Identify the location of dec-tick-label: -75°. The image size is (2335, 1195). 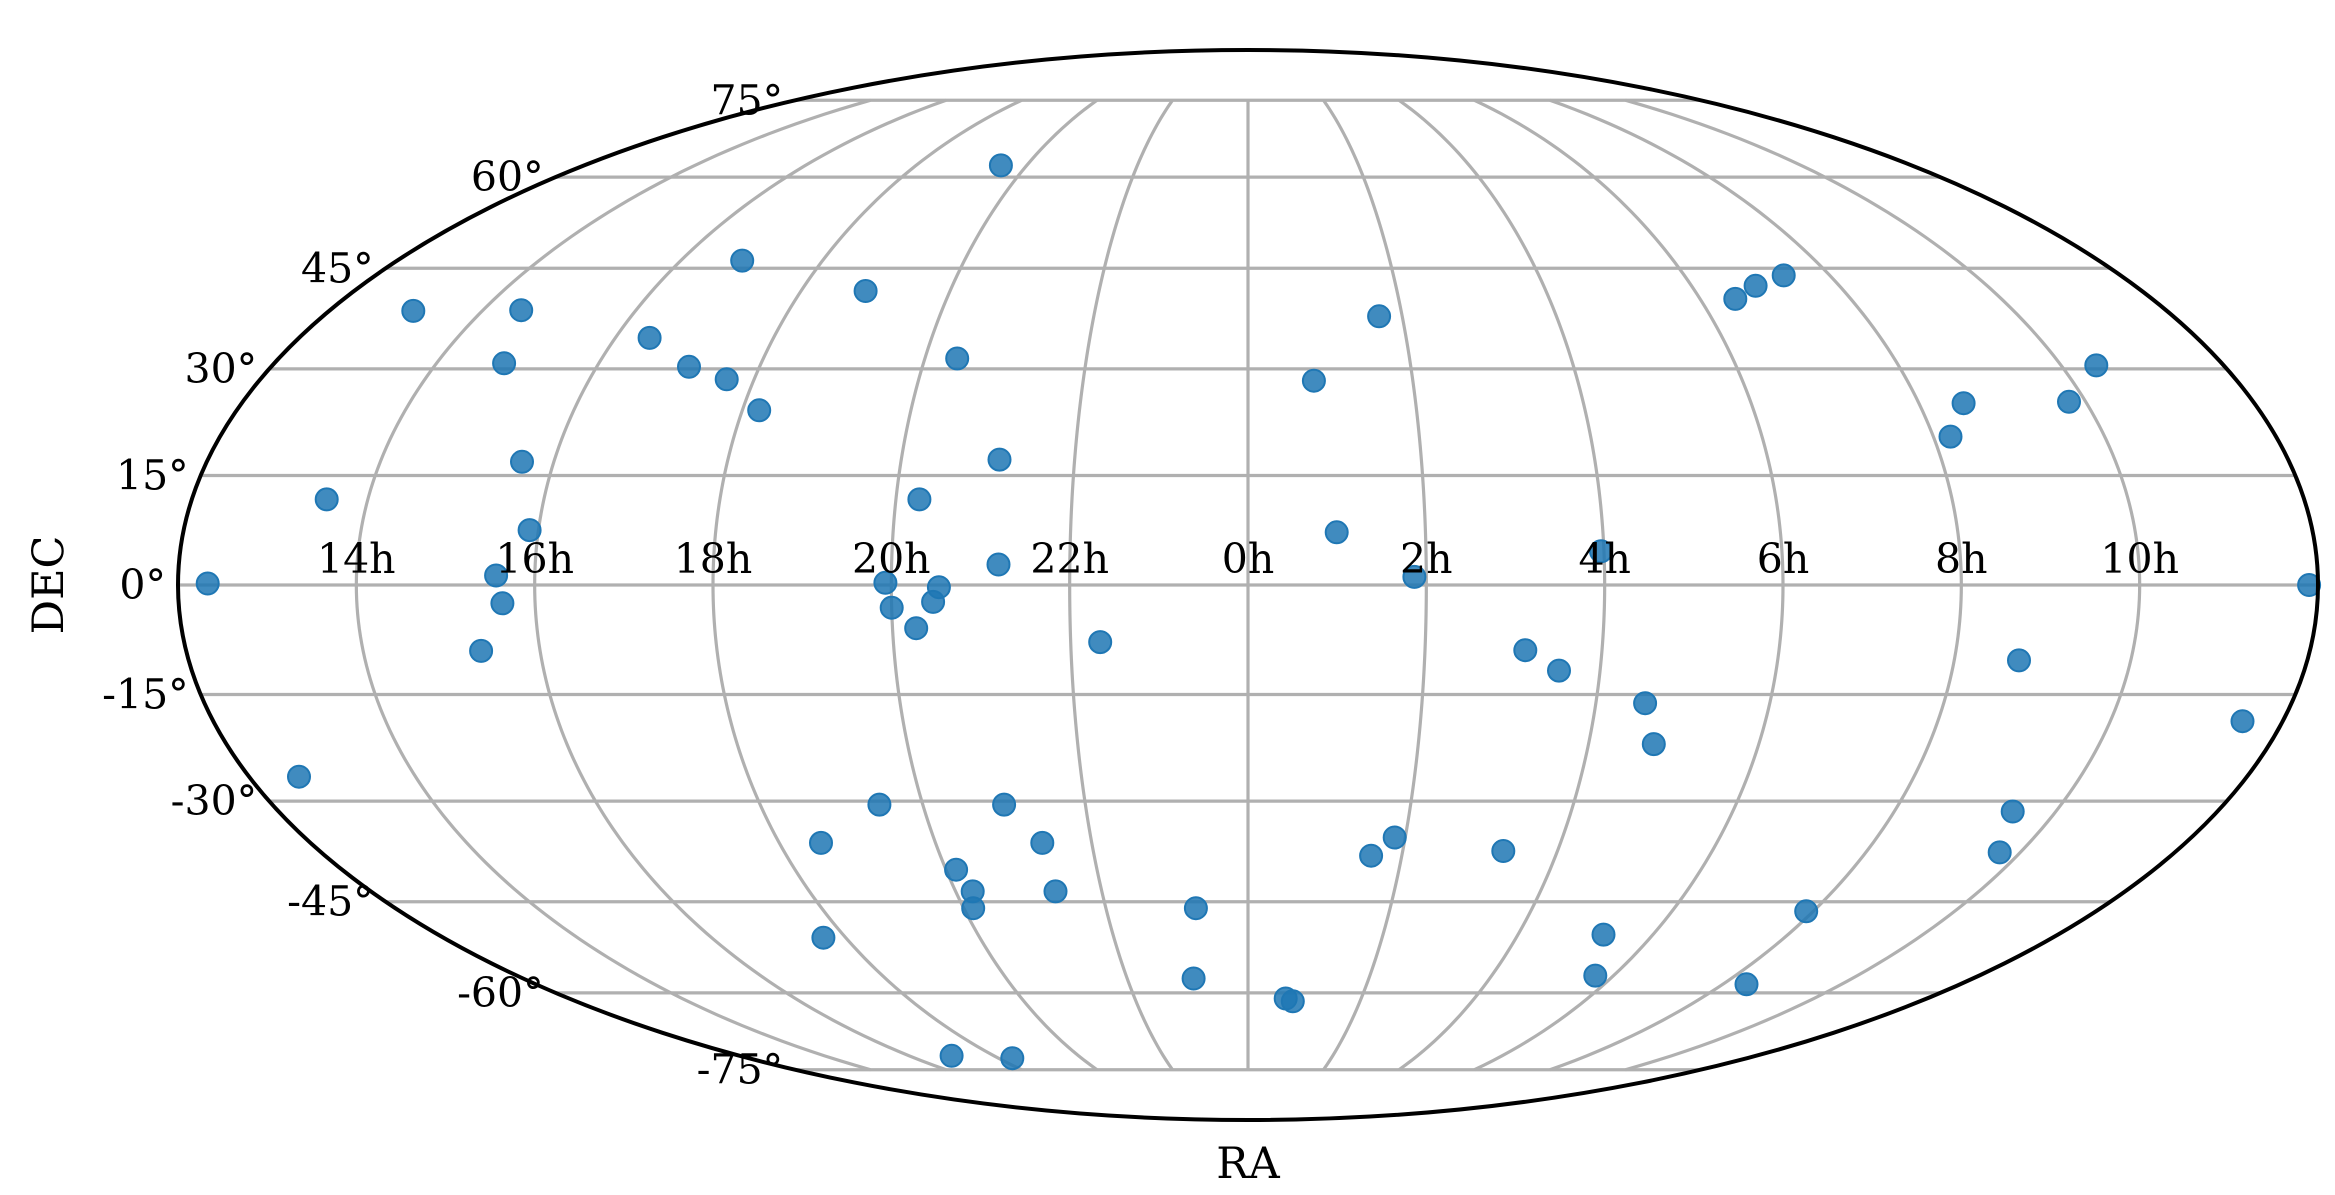
(740, 1070).